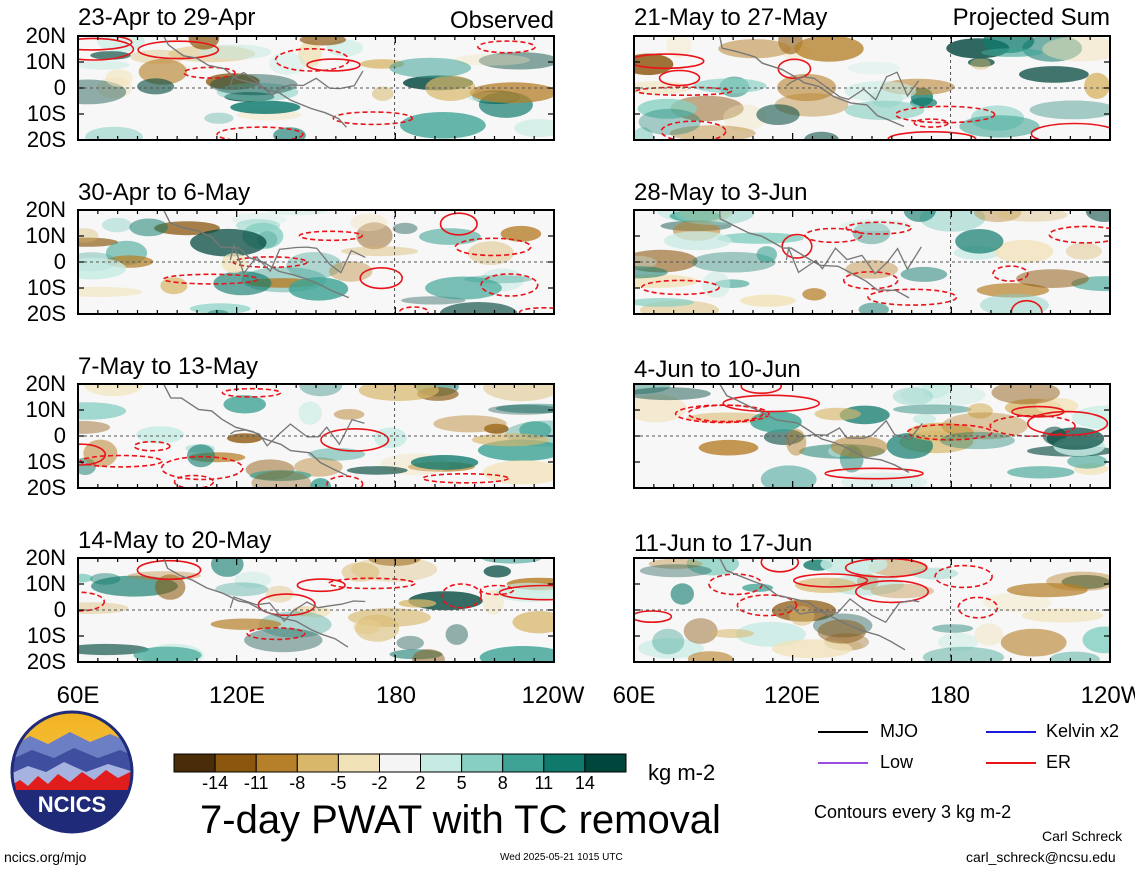 The height and width of the screenshot is (872, 1135). I want to click on colorbar-tick-label: -5, so click(338, 783).